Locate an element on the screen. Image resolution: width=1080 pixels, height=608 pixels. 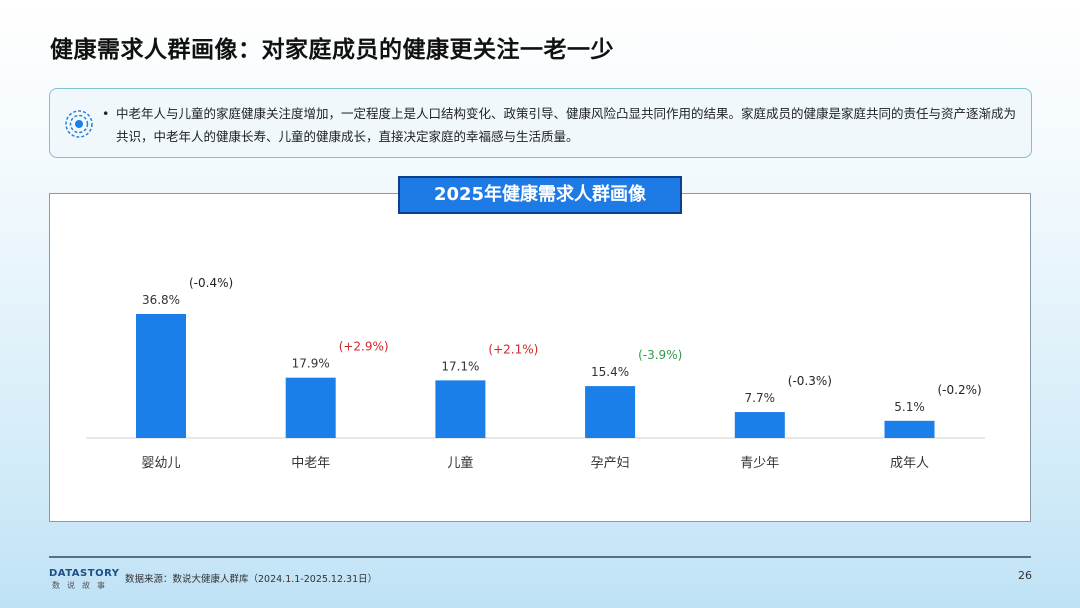
bar-青少年 is located at coordinates (759, 425).